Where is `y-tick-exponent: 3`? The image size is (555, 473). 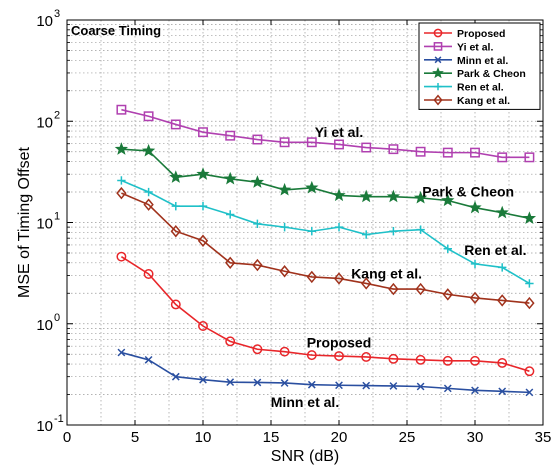 y-tick-exponent: 3 is located at coordinates (57, 14).